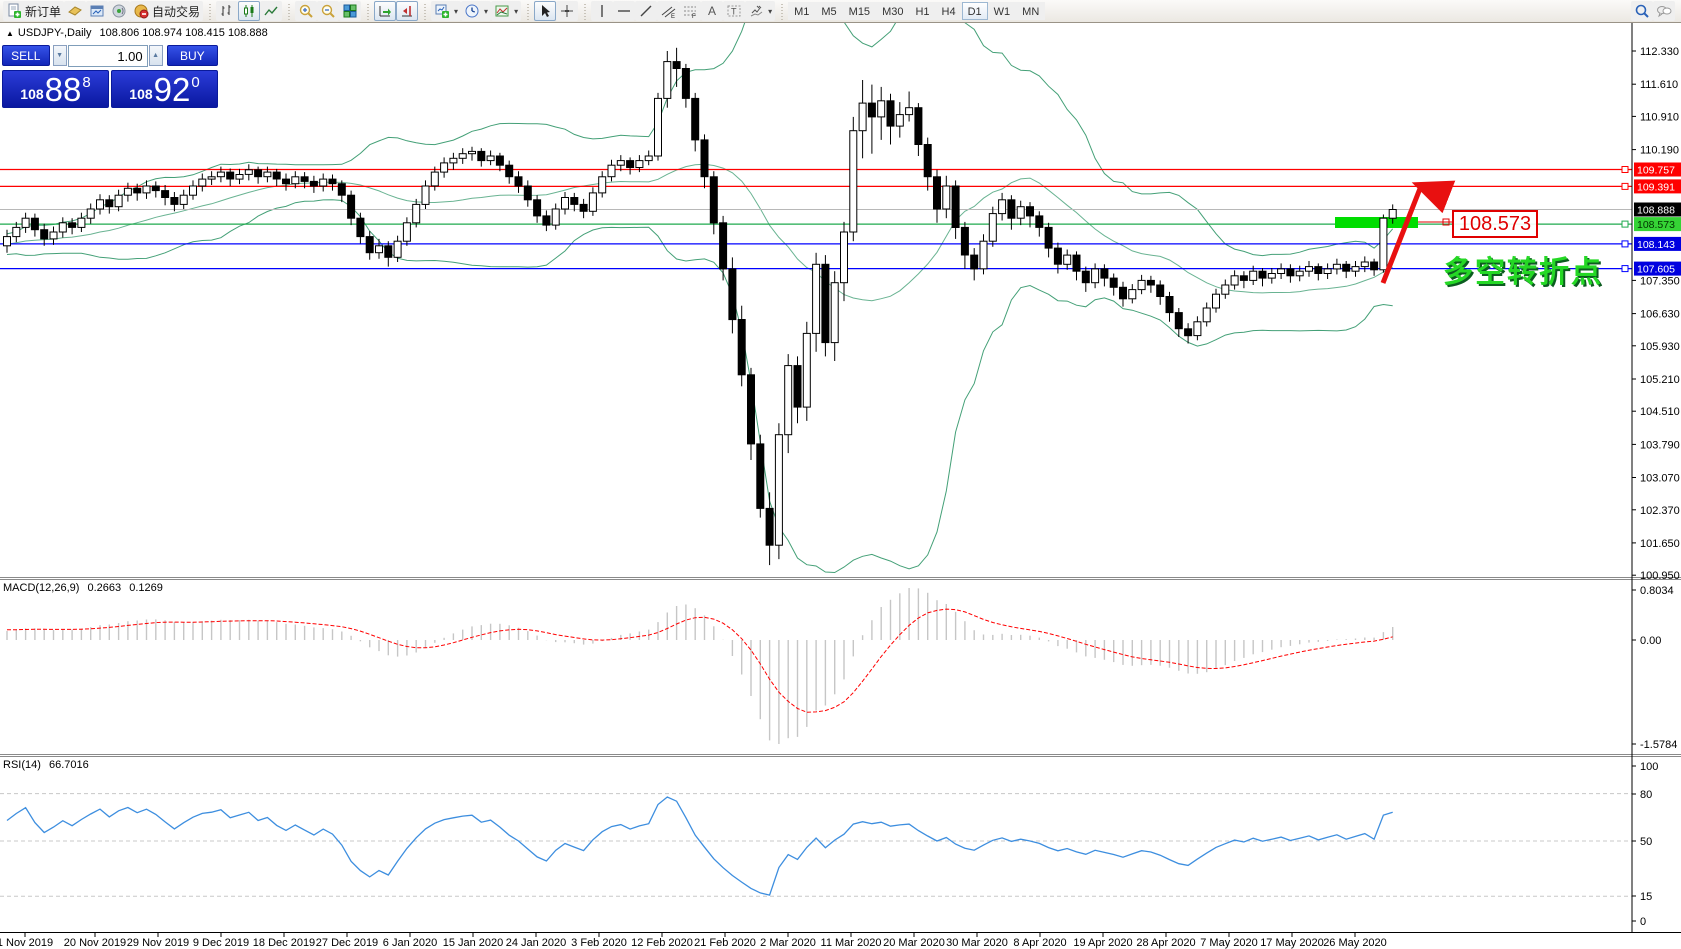 Image resolution: width=1681 pixels, height=949 pixels. I want to click on zoom-in-button, so click(306, 11).